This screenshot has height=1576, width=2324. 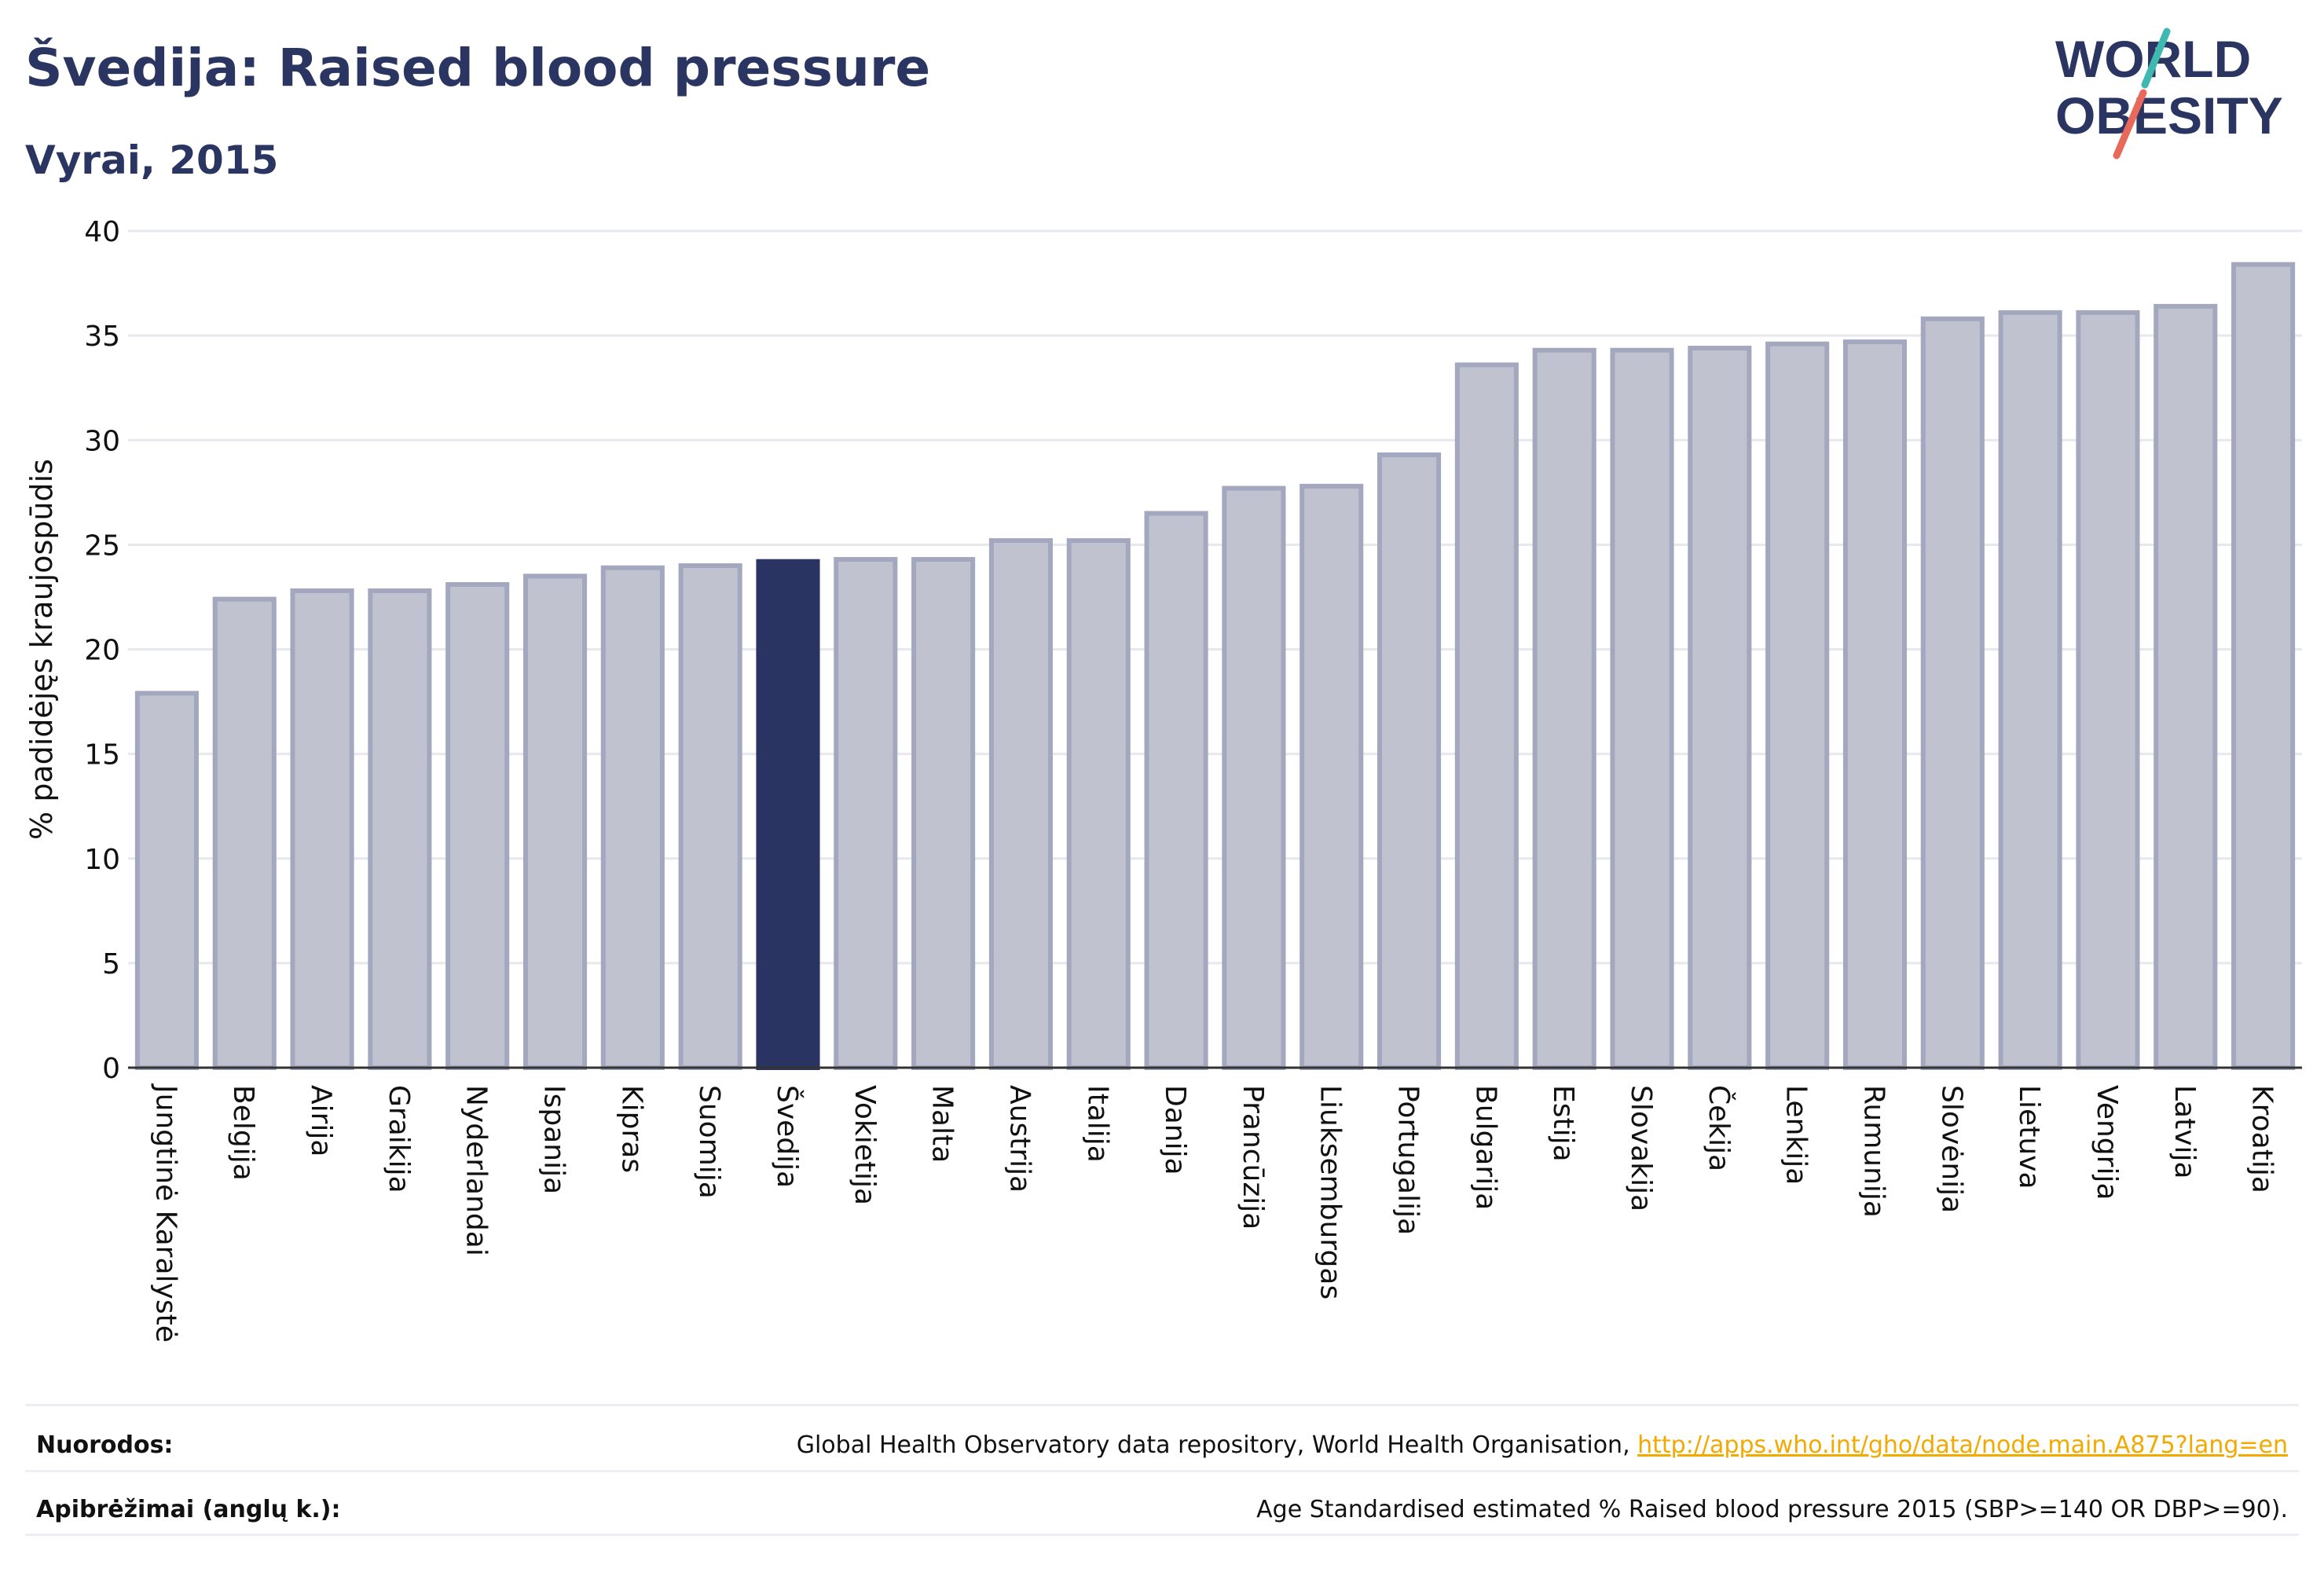 What do you see at coordinates (2169, 115) in the screenshot?
I see `logo-word-obesity: OBESITY` at bounding box center [2169, 115].